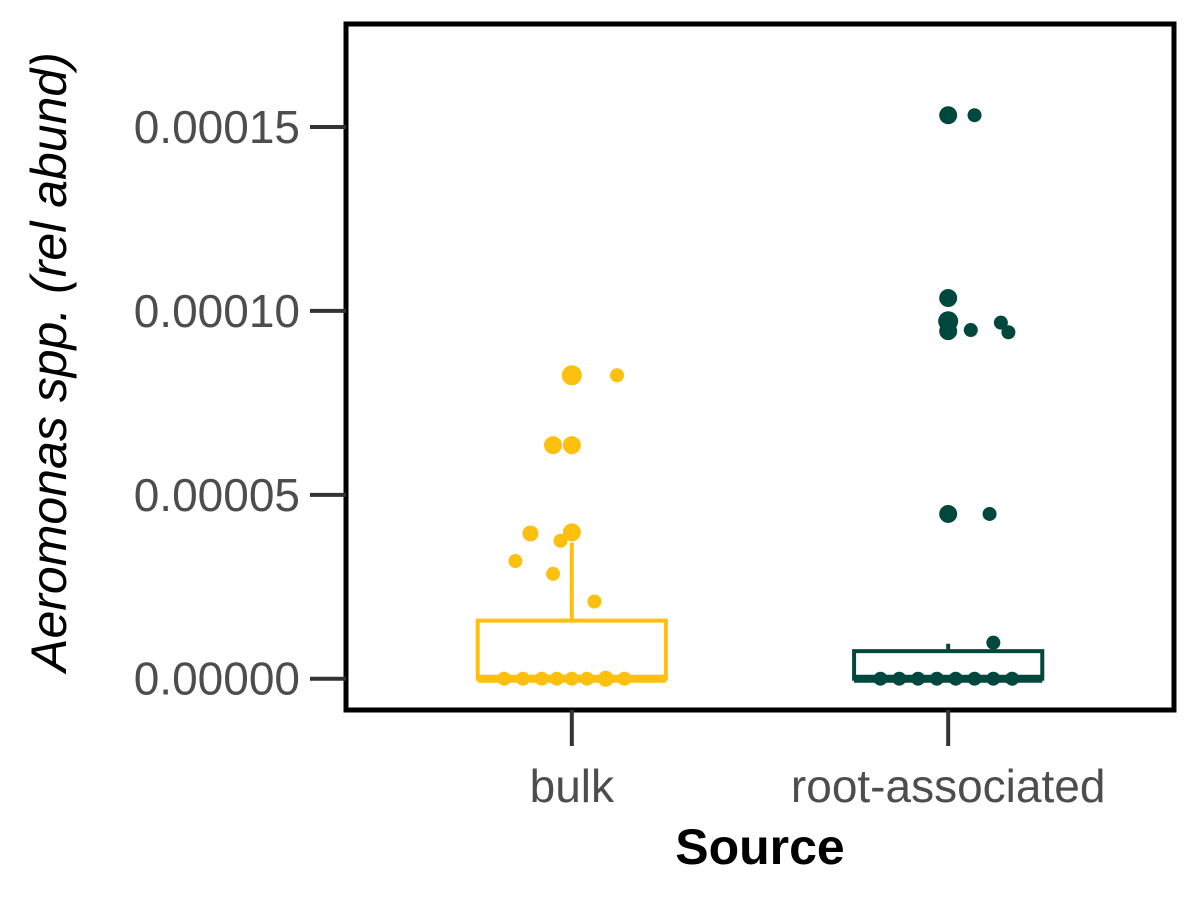 The width and height of the screenshot is (1200, 900). Describe the element at coordinates (760, 847) in the screenshot. I see `x-axis-title: Source` at that location.